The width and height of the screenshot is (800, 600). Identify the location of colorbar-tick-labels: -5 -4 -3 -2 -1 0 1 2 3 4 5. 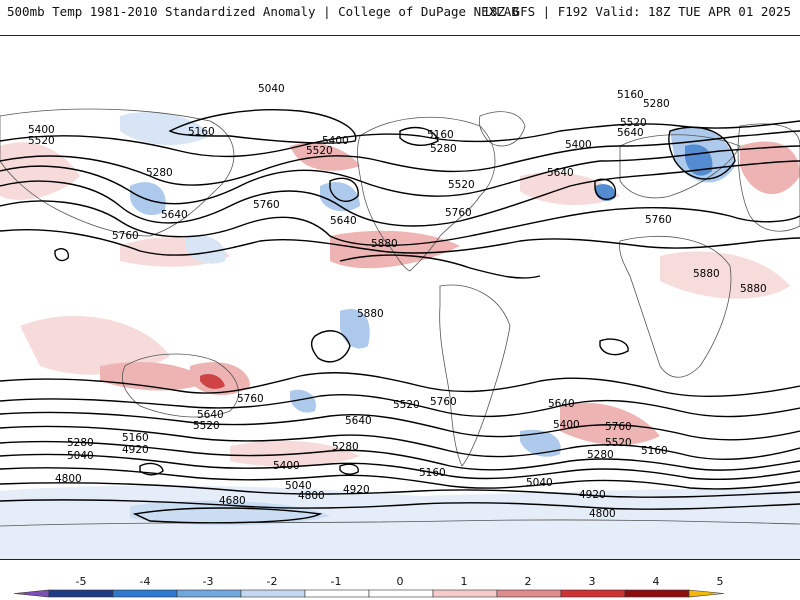
(400, 581).